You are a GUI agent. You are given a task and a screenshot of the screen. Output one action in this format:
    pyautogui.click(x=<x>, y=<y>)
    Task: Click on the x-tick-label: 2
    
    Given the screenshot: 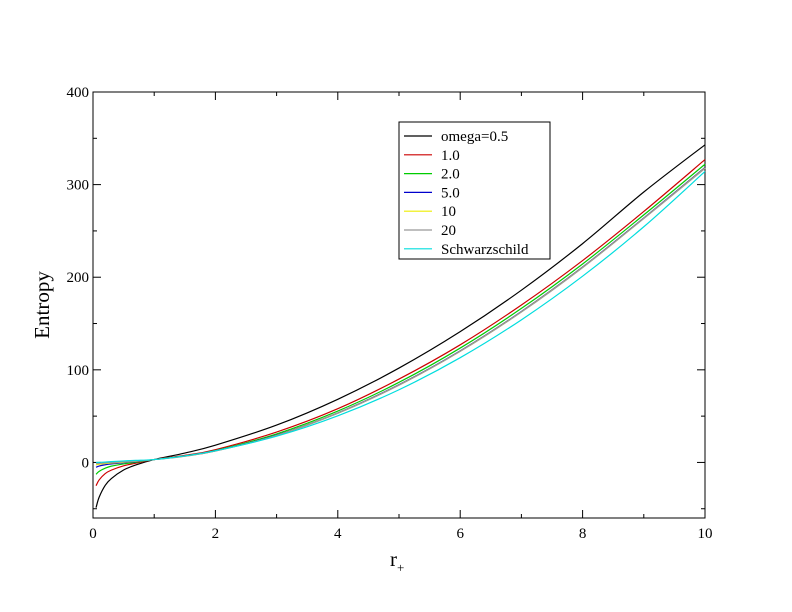 What is the action you would take?
    pyautogui.click(x=216, y=534)
    